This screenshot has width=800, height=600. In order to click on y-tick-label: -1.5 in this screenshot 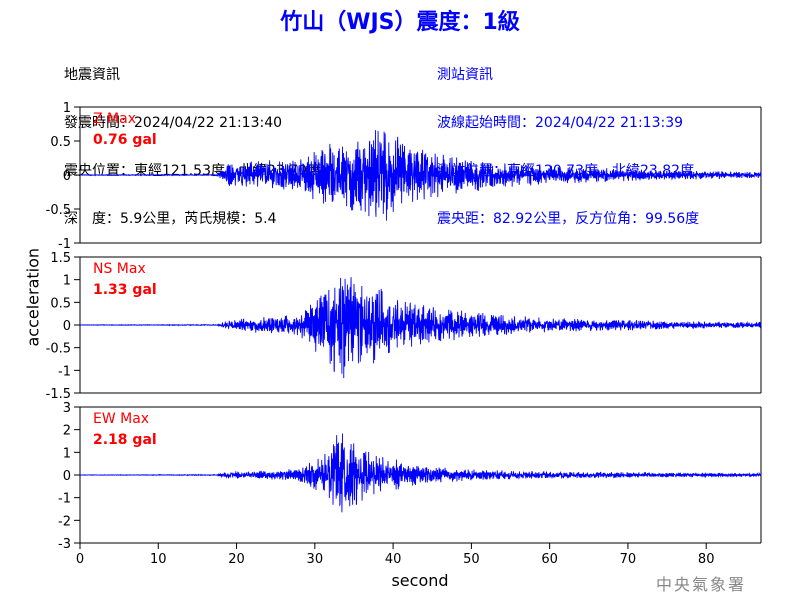, I will do `click(58, 394)`.